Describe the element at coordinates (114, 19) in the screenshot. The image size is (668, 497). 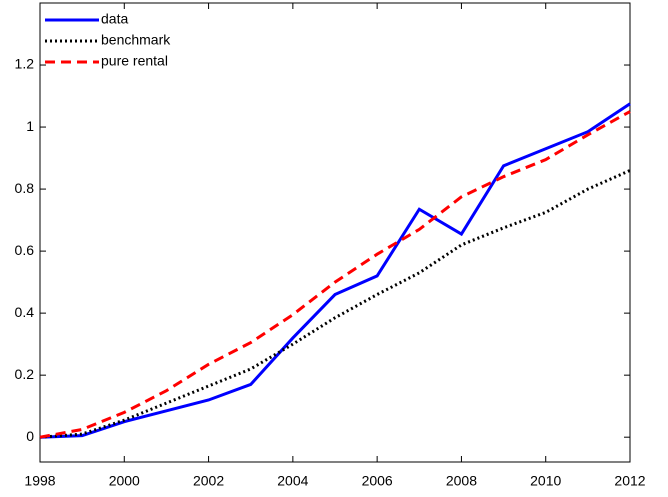
I see `legend-label: data` at that location.